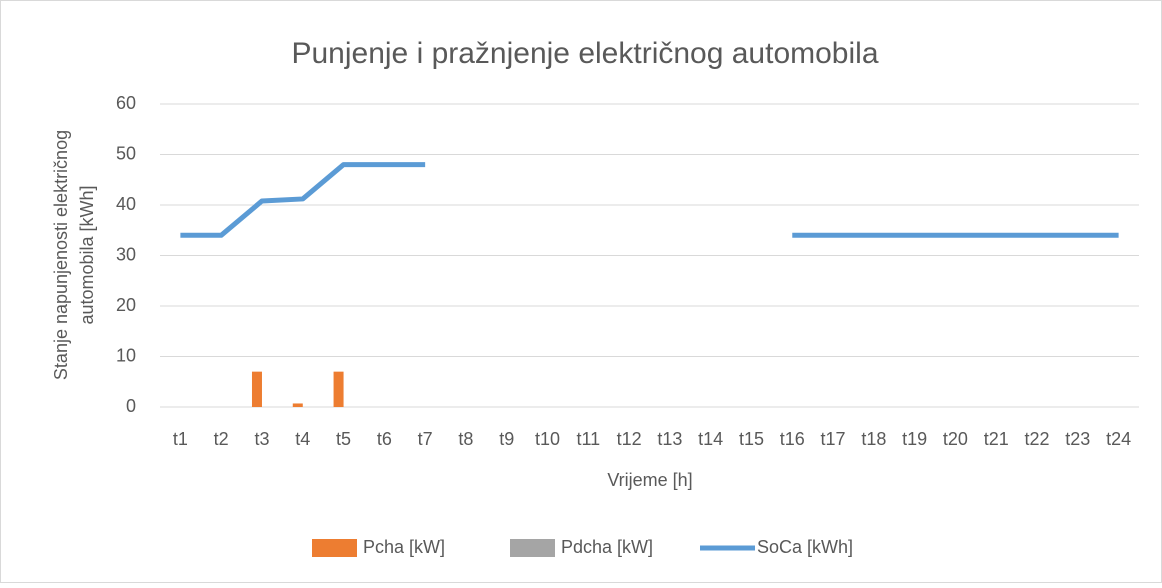  I want to click on x-tick-label: t1, so click(180, 439).